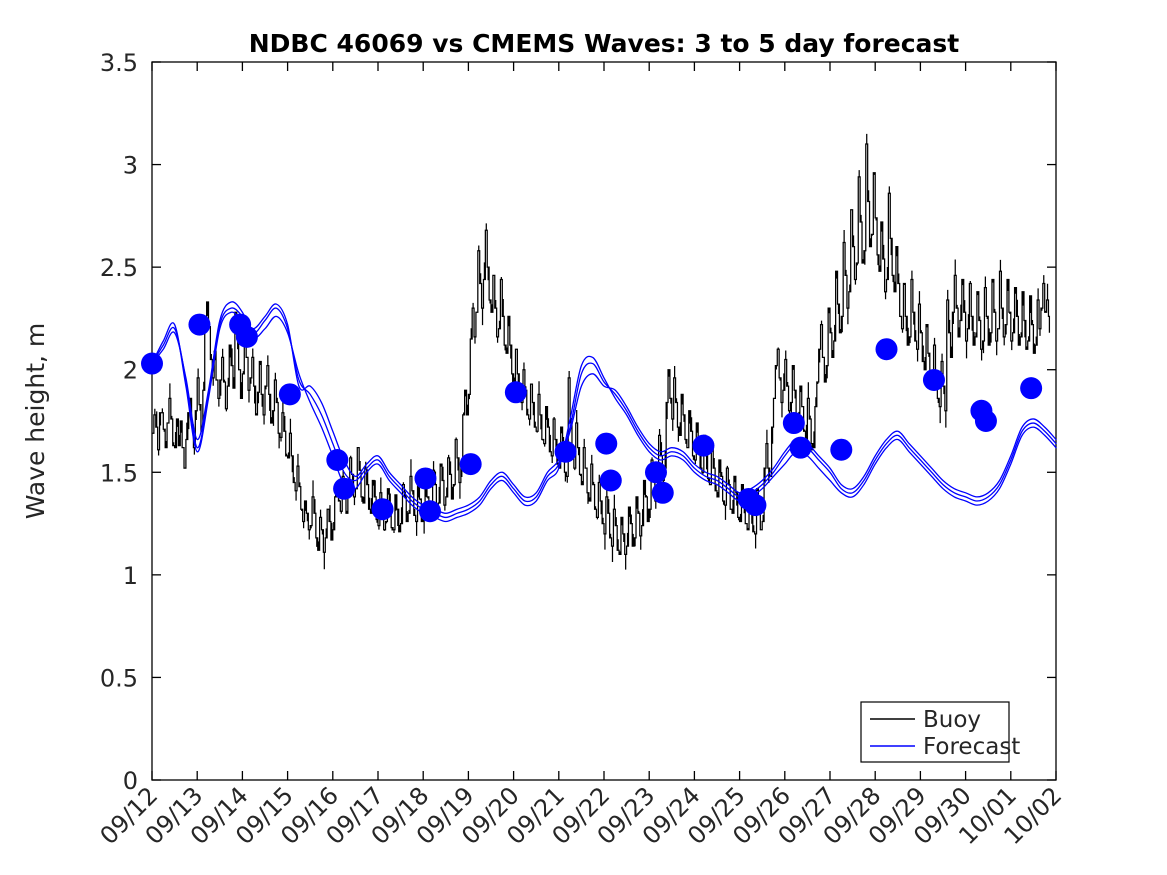  I want to click on y-tick-label: 3, so click(130, 166).